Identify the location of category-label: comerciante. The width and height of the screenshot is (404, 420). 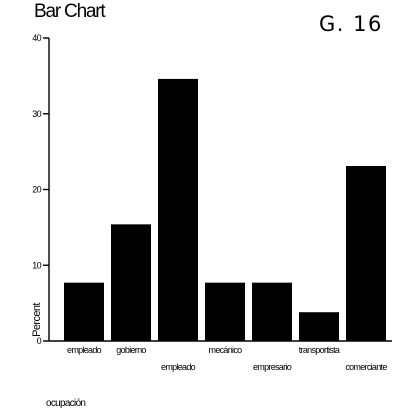
(366, 367).